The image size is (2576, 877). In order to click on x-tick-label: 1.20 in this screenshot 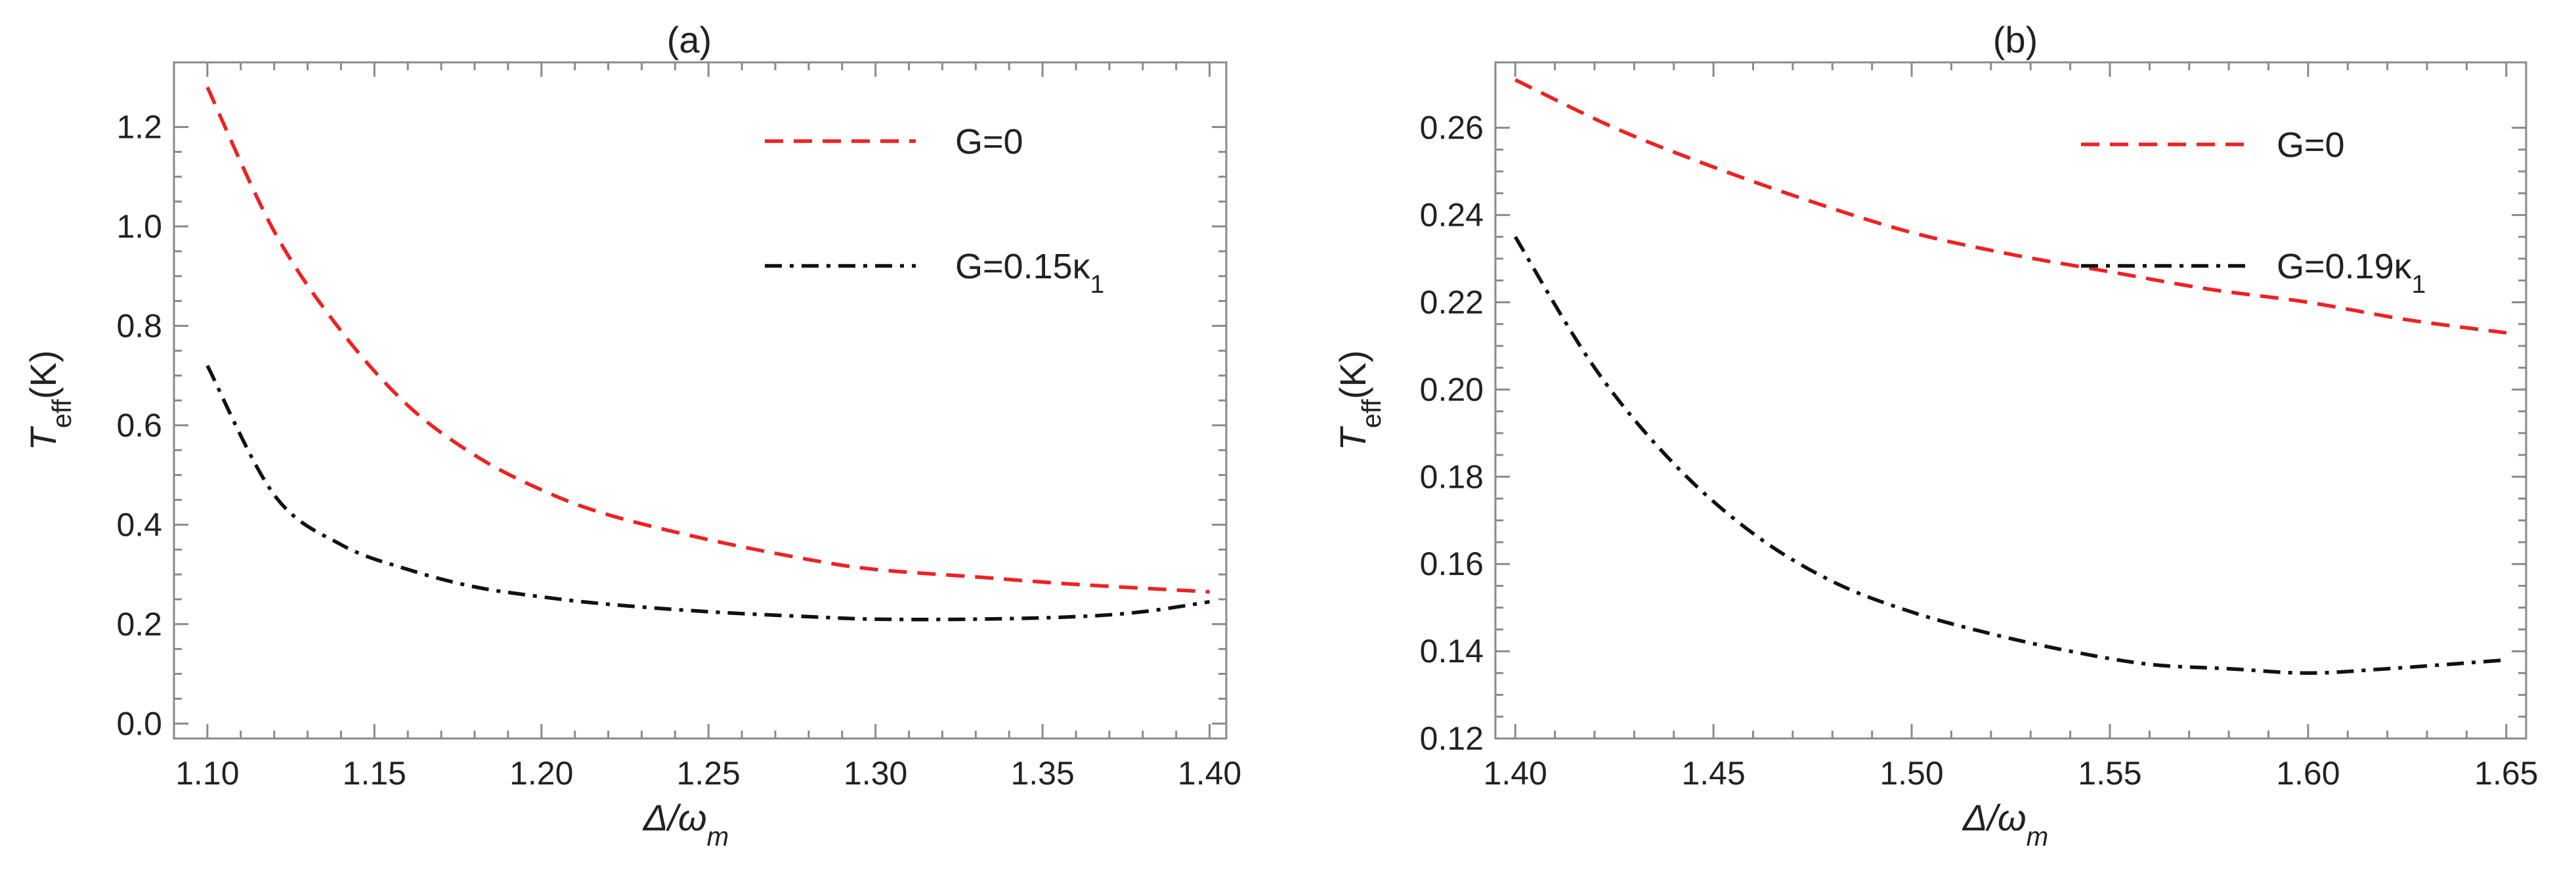, I will do `click(541, 773)`.